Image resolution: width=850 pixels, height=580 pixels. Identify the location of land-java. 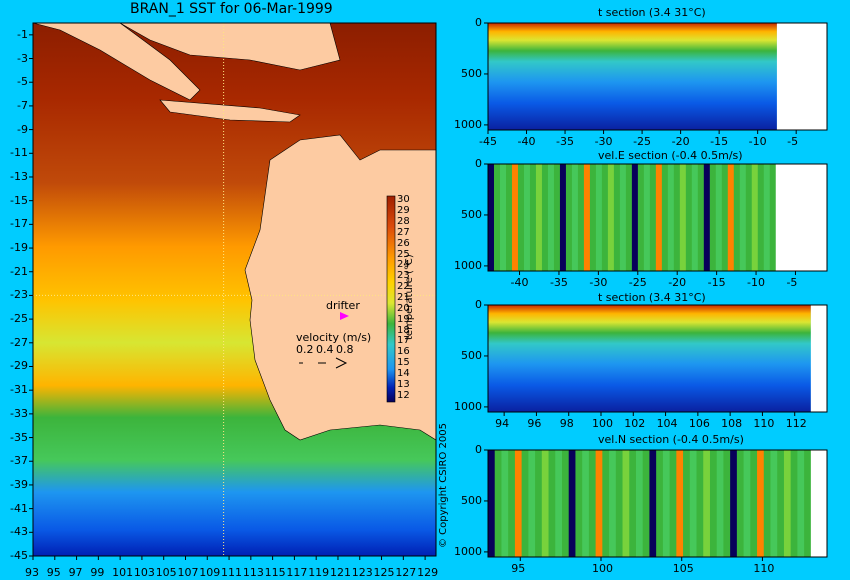
(230, 111).